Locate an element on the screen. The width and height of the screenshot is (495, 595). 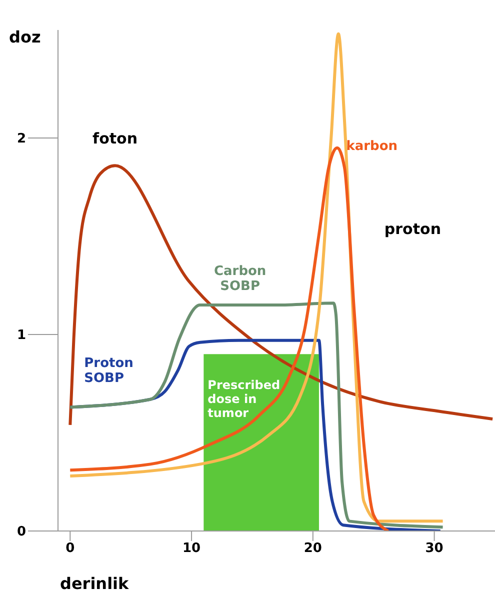
x-tick-label: 10 is located at coordinates (191, 548).